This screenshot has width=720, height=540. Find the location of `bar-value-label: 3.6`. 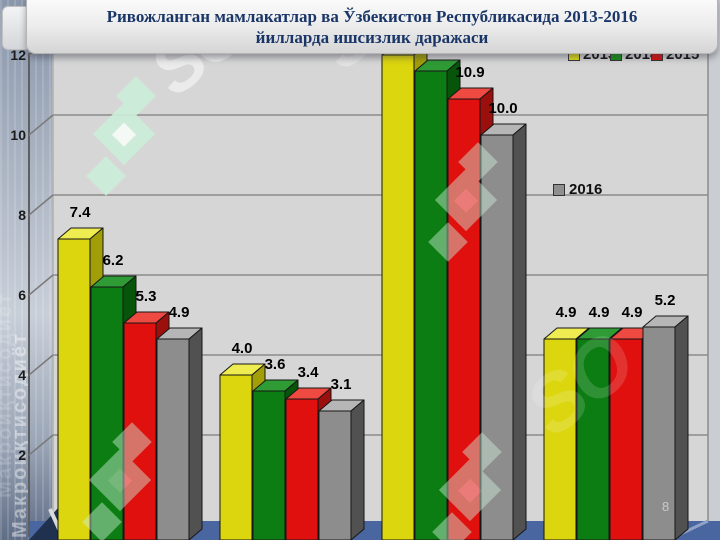

bar-value-label: 3.6 is located at coordinates (275, 364).